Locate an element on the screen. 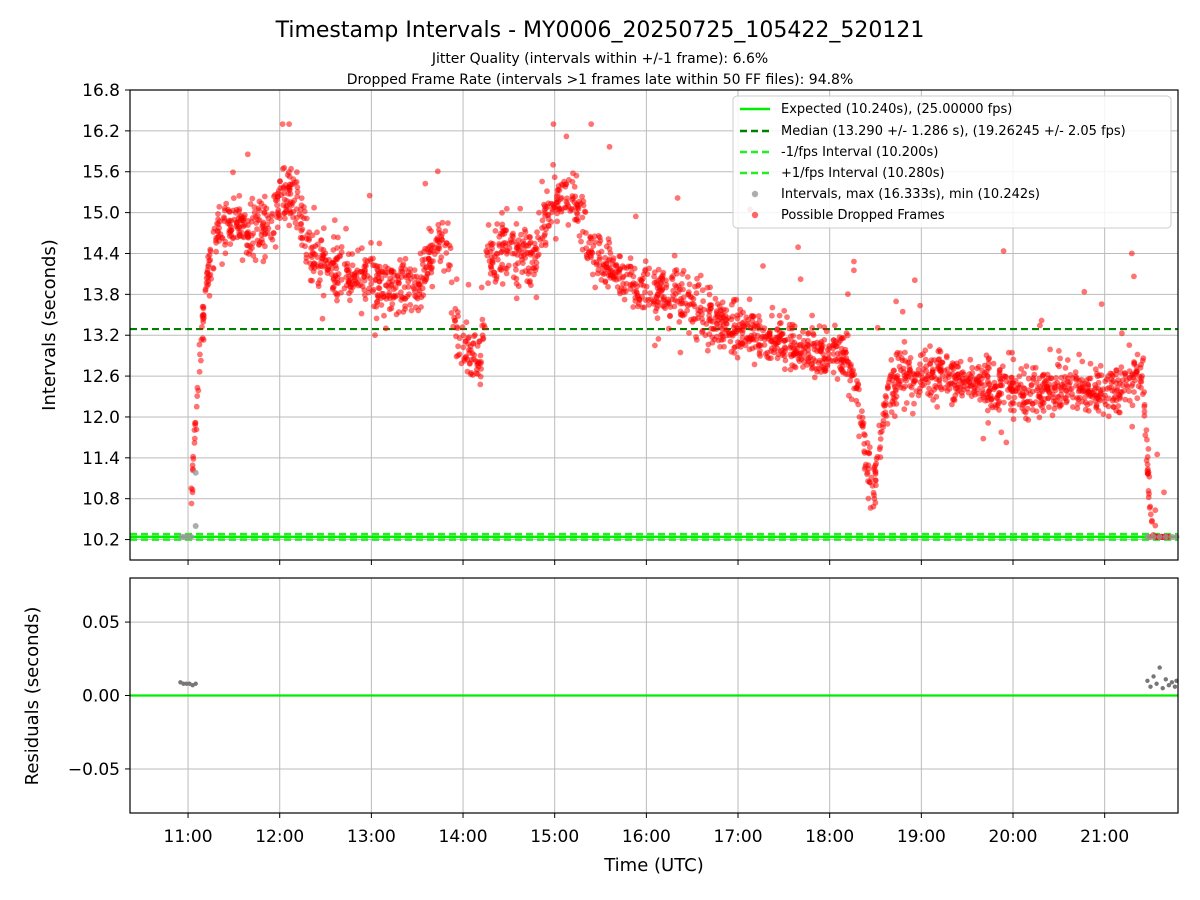  bottom-y-axis-label: Residuals (seconds) is located at coordinates (32, 696).